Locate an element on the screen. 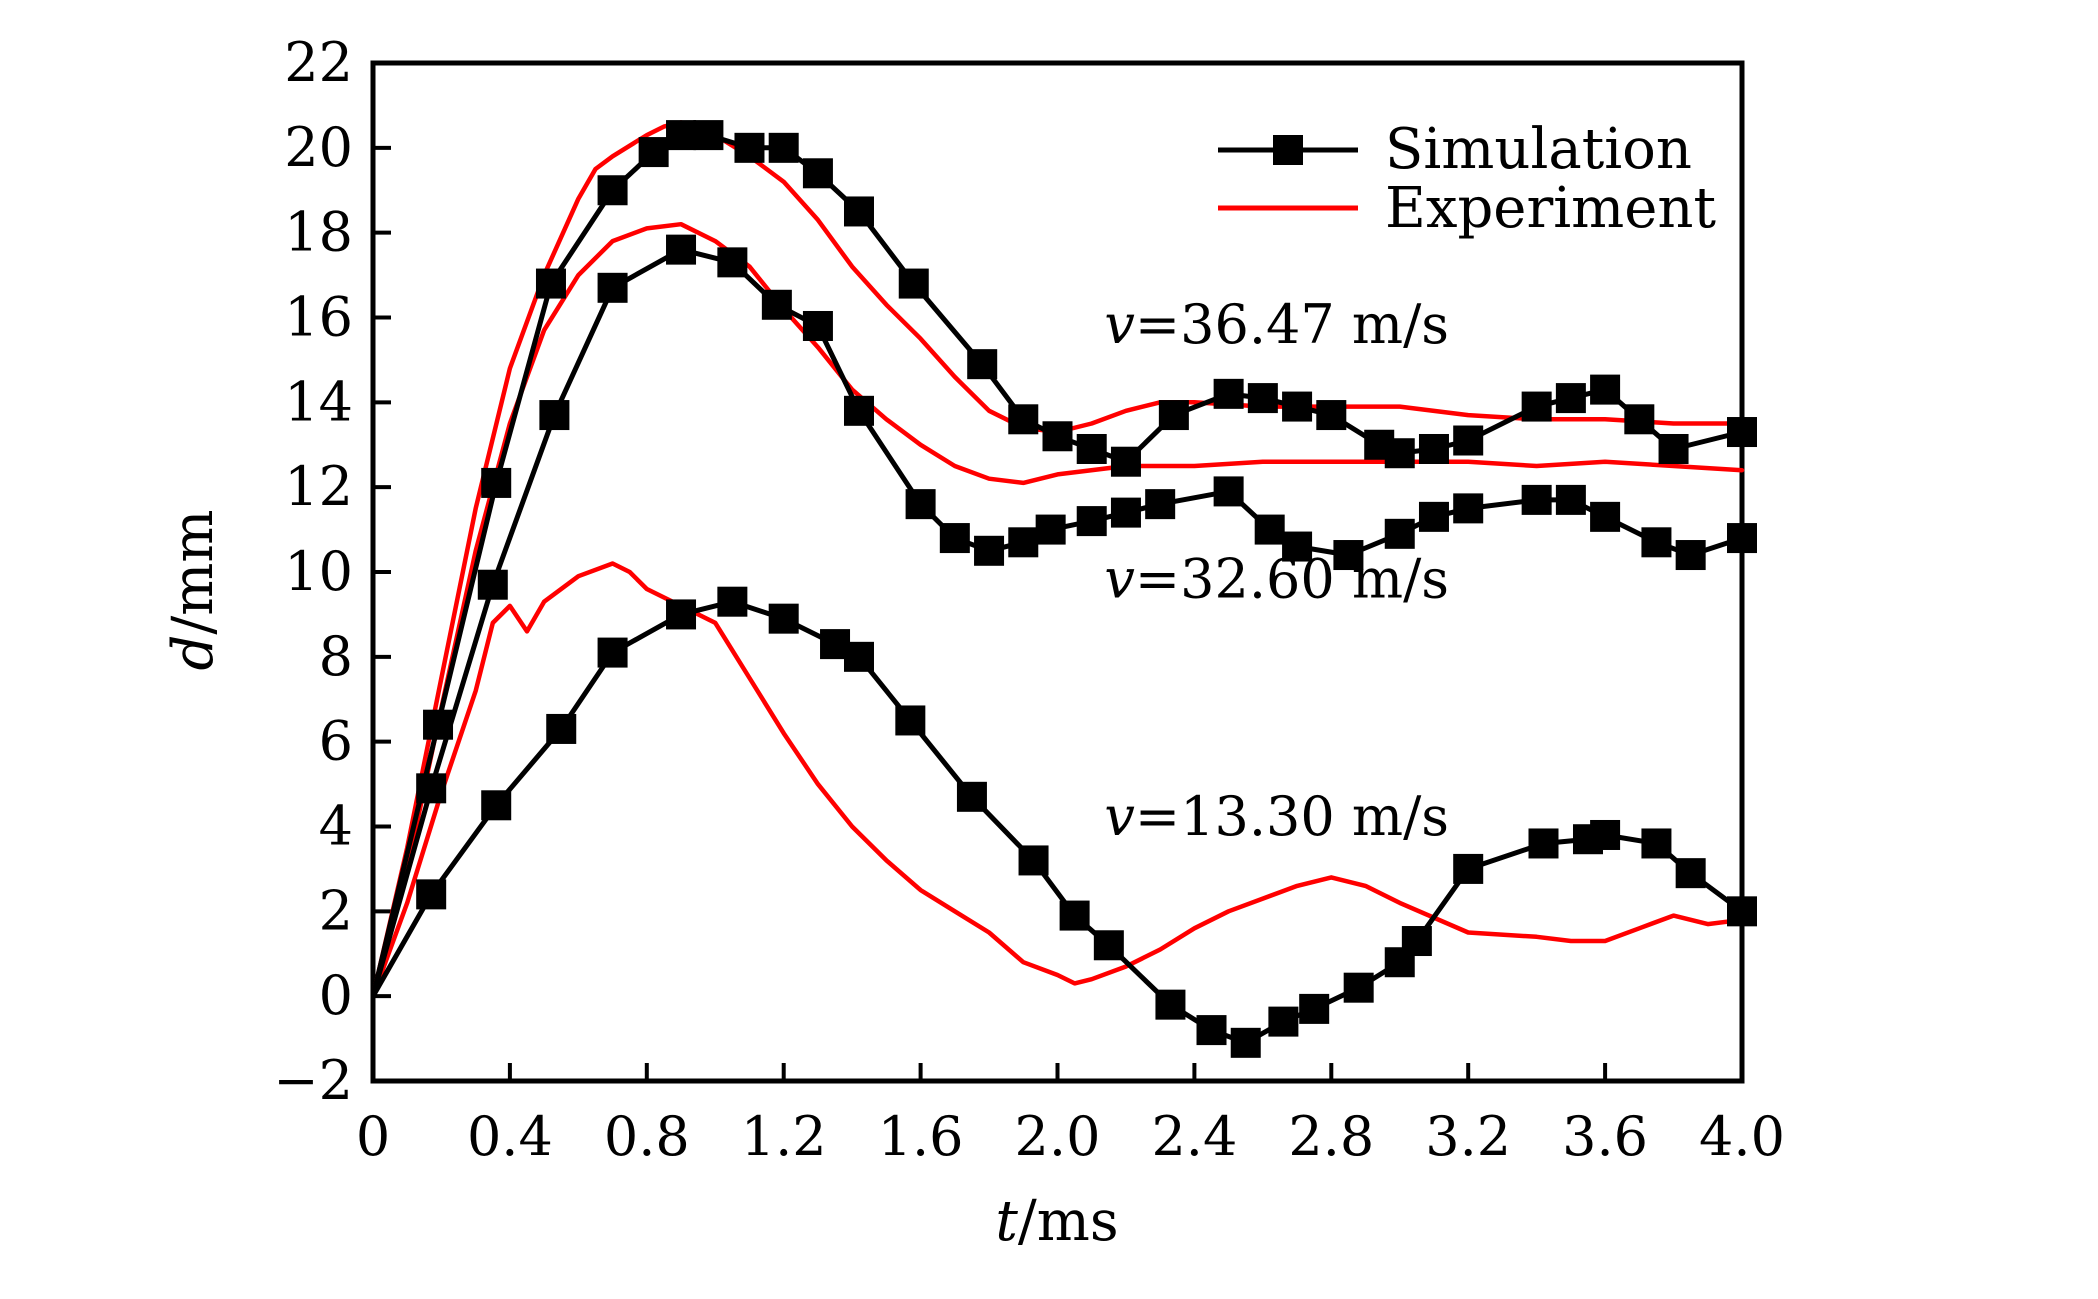  y-tick-label: 0 is located at coordinates (336, 995).